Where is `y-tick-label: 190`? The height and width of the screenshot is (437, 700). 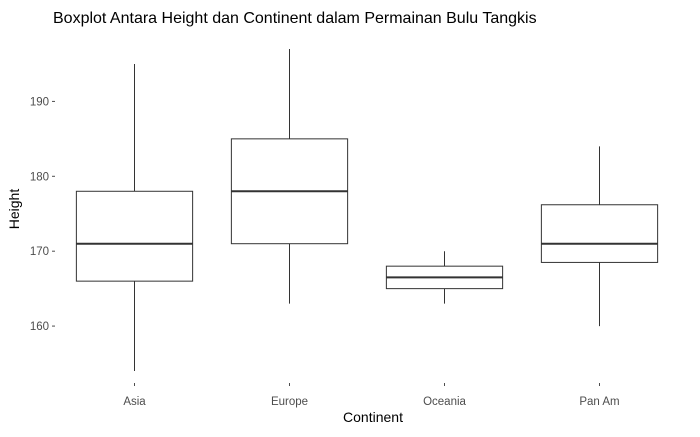
y-tick-label: 190 is located at coordinates (39, 102).